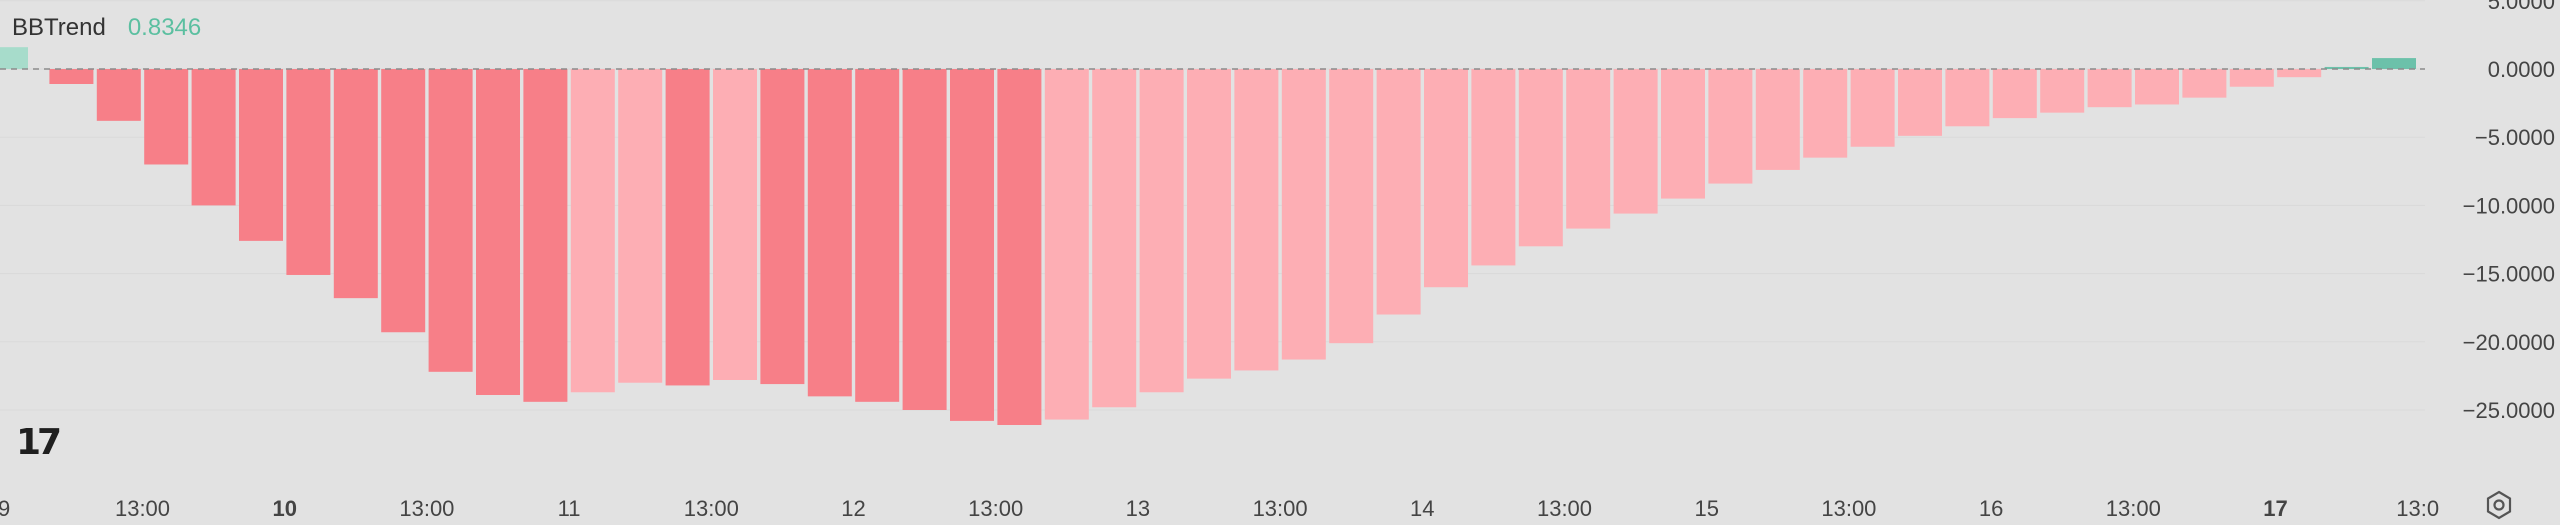  Describe the element at coordinates (2275, 508) in the screenshot. I see `x-tick-label: 17` at that location.